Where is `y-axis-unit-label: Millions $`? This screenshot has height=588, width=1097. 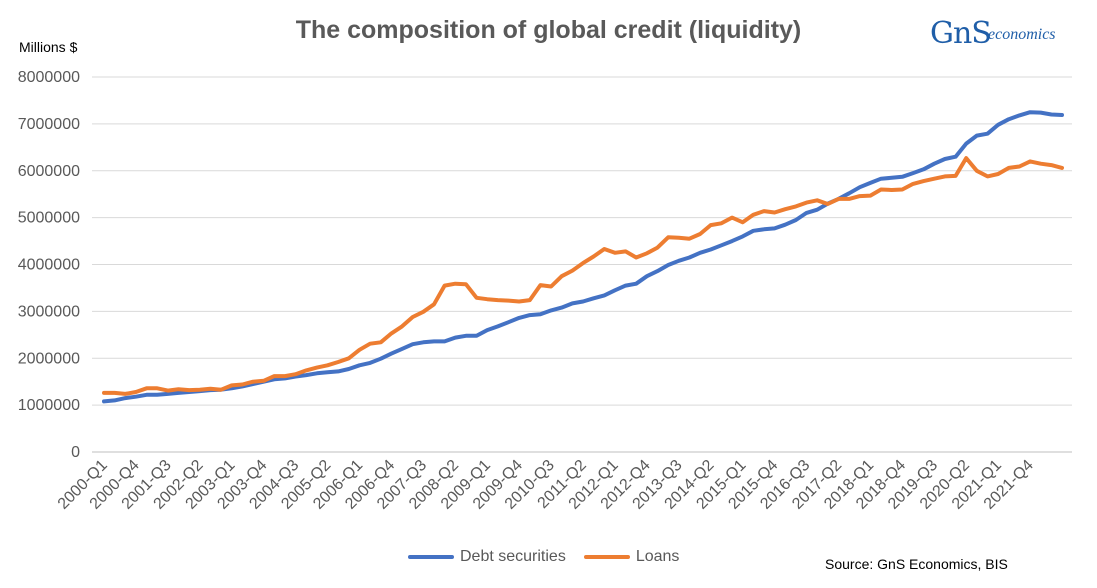
y-axis-unit-label: Millions $ is located at coordinates (48, 47).